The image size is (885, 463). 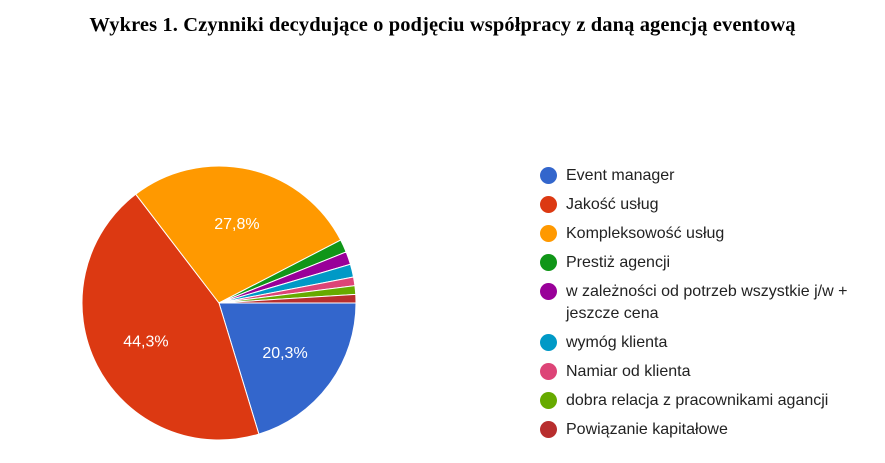 What do you see at coordinates (712, 176) in the screenshot?
I see `legend-item: Event manager` at bounding box center [712, 176].